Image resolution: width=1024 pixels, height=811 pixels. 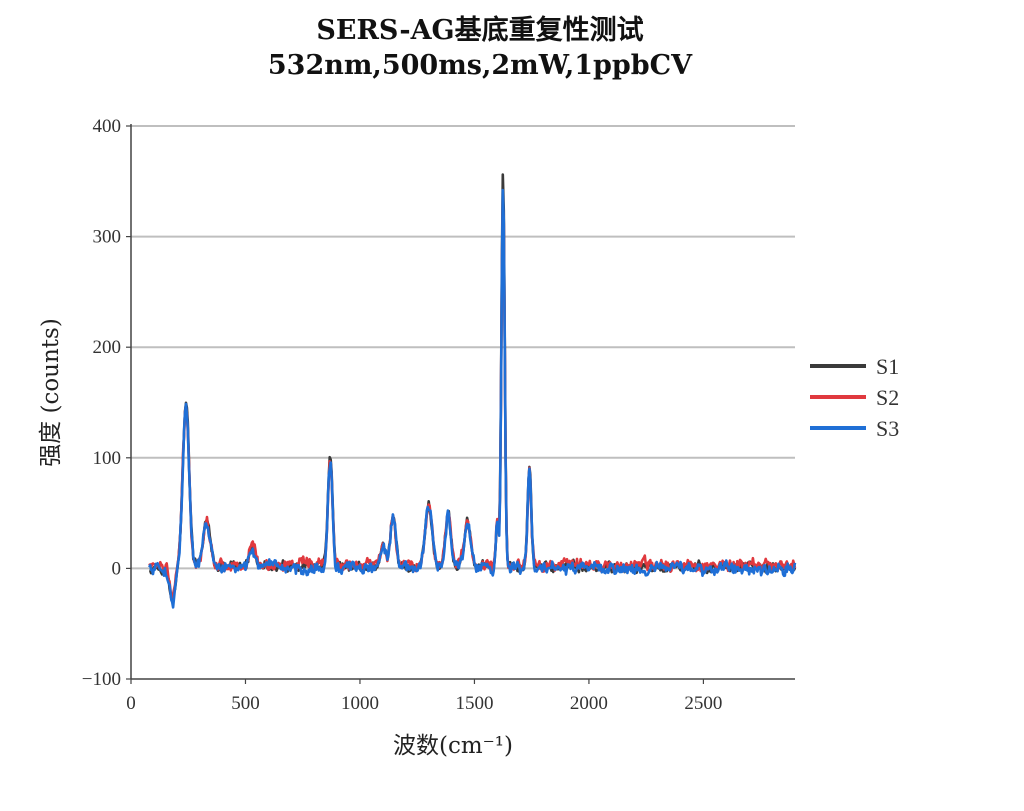 I want to click on chart-title: SERS-AG基底重复性测试, so click(x=480, y=30).